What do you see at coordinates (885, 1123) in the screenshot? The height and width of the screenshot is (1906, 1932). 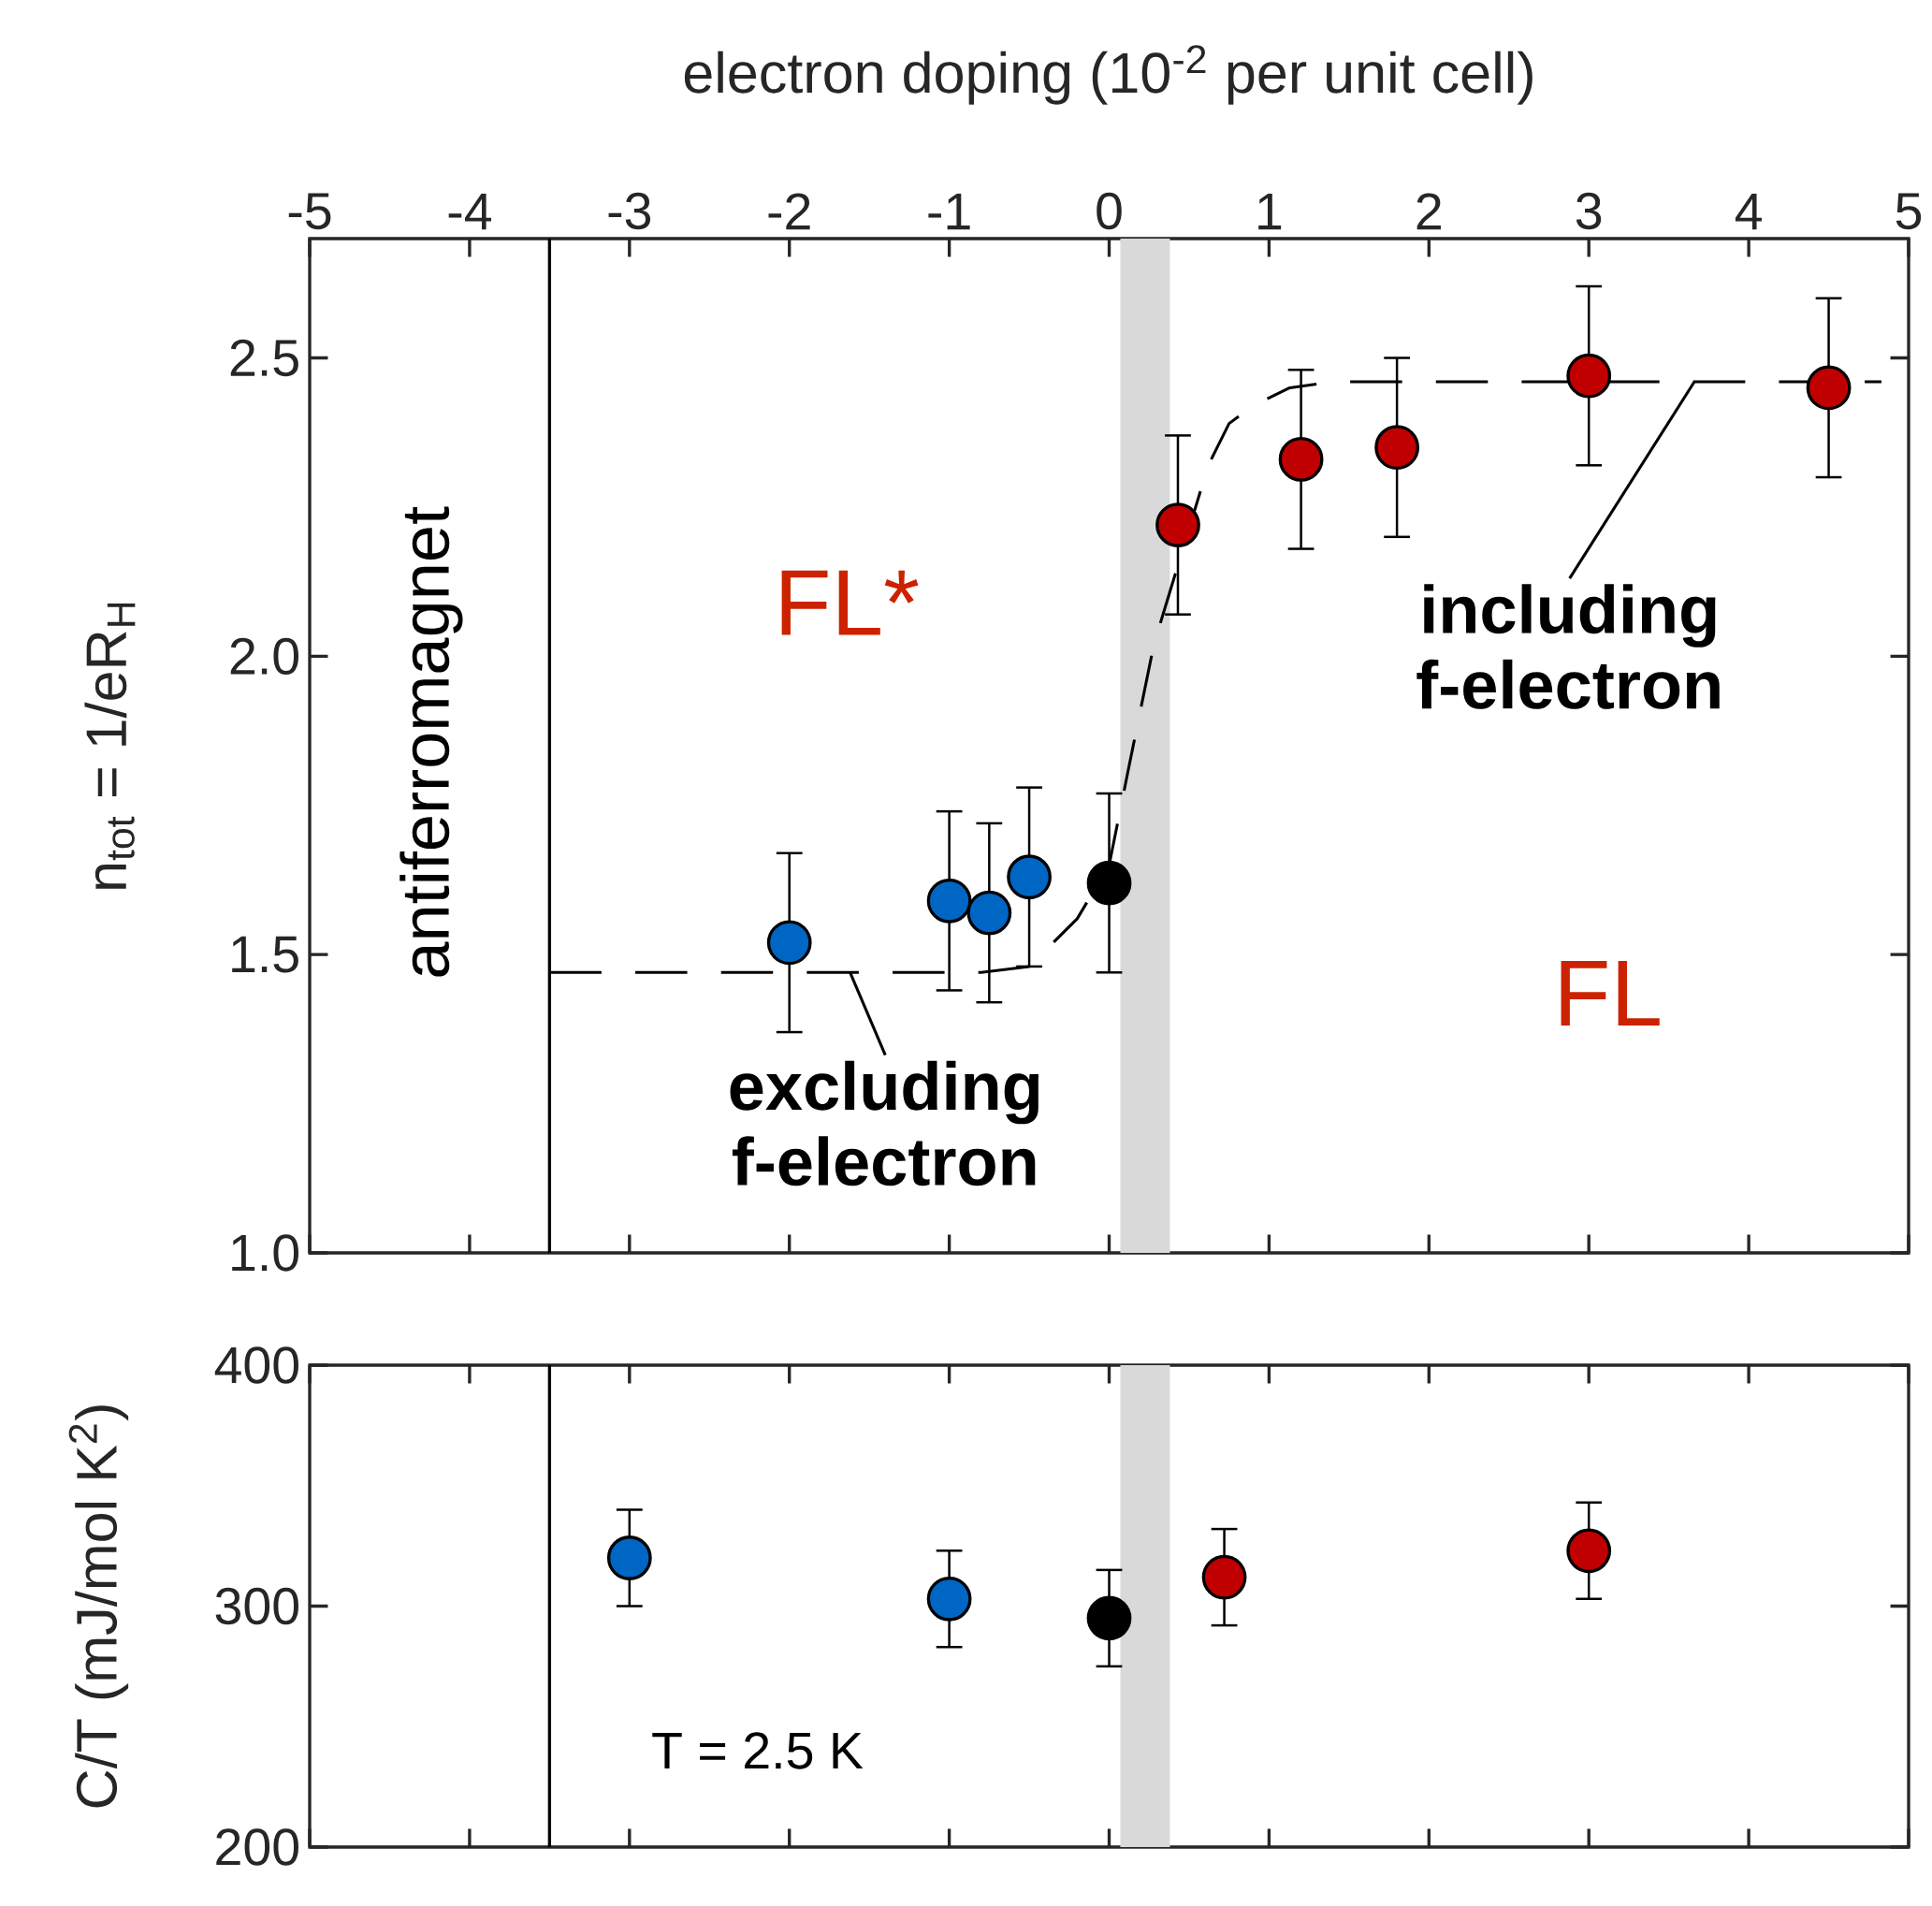 I see `annotation: excluding f-electron` at bounding box center [885, 1123].